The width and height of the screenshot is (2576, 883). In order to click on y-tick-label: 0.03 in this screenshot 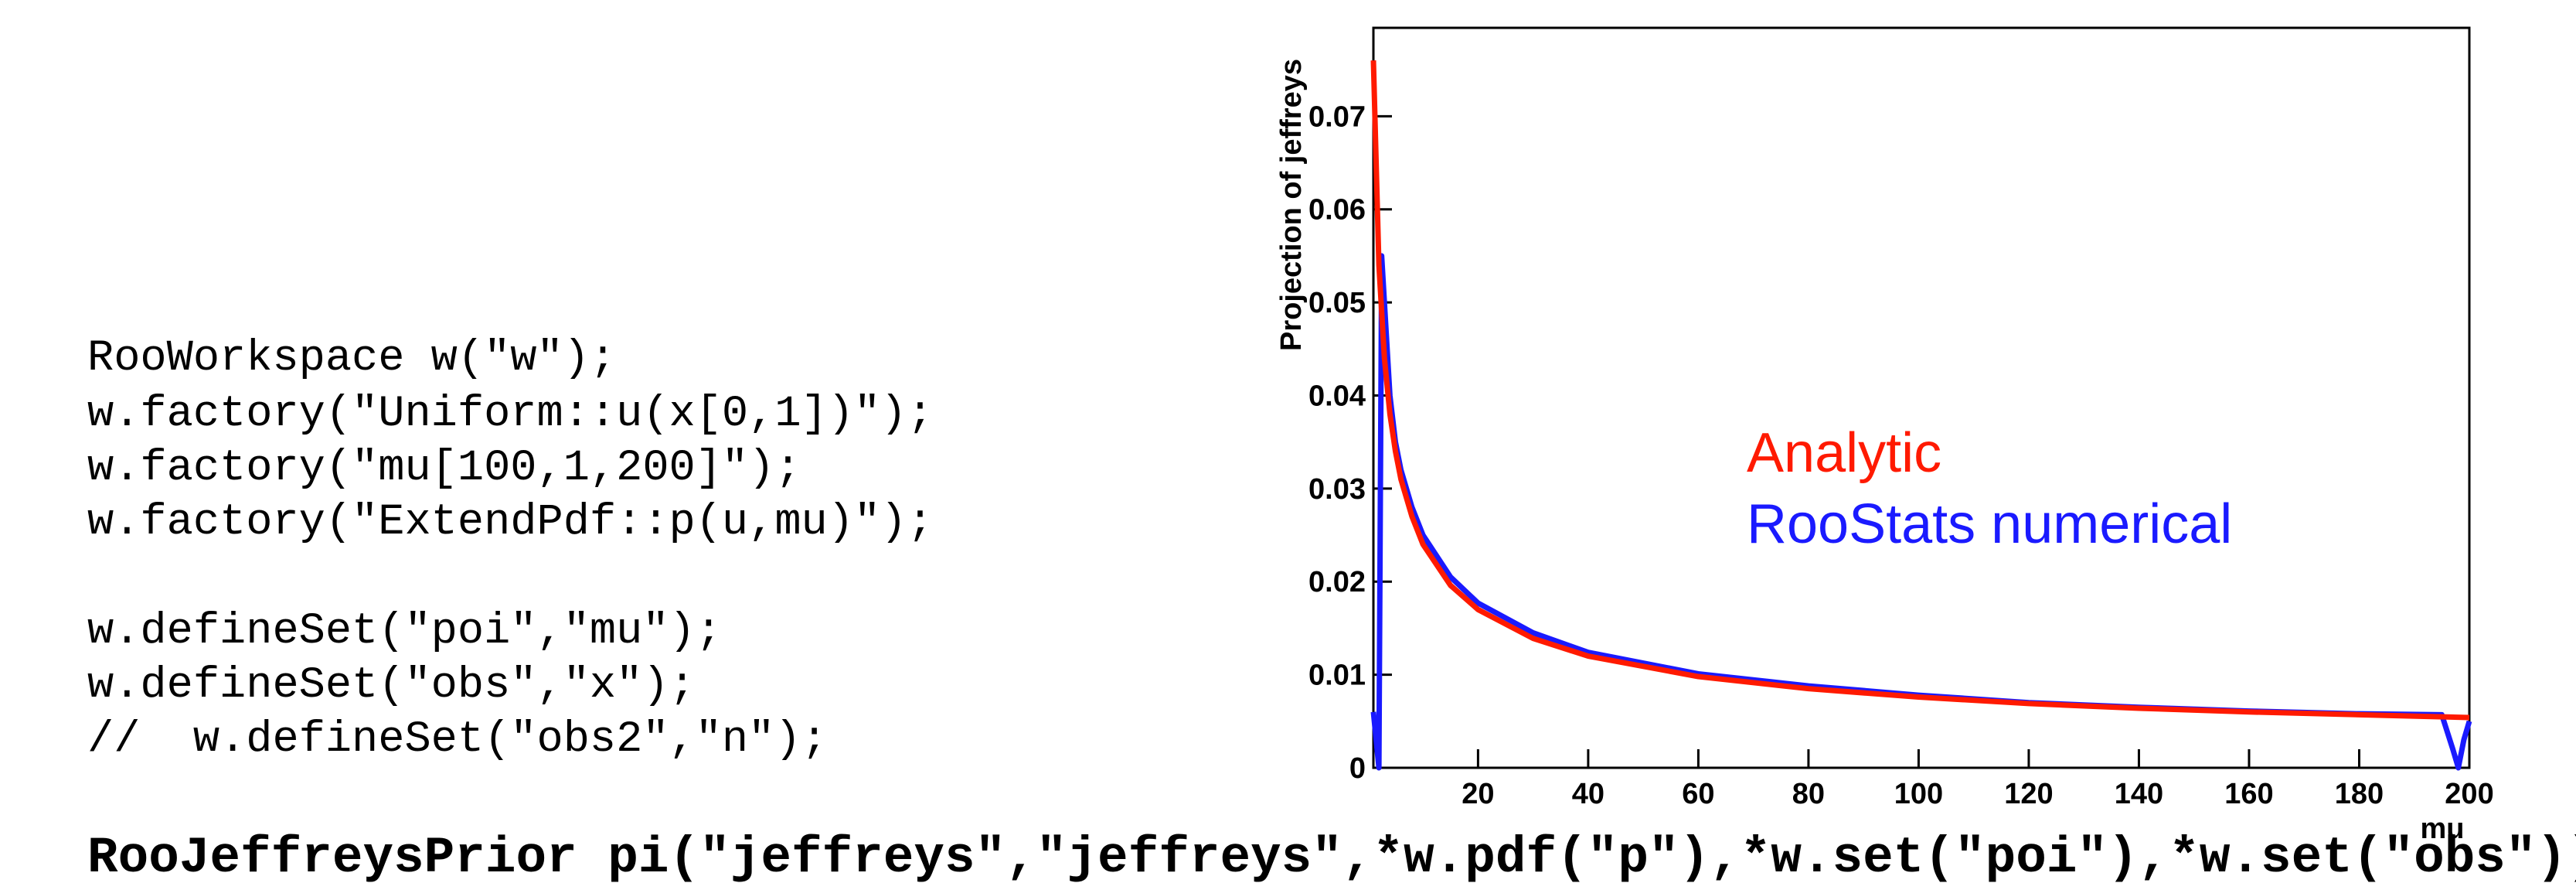, I will do `click(1337, 489)`.